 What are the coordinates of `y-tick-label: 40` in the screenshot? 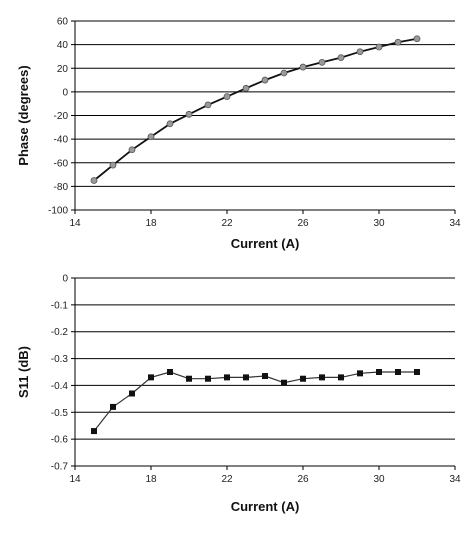 It's located at (63, 45).